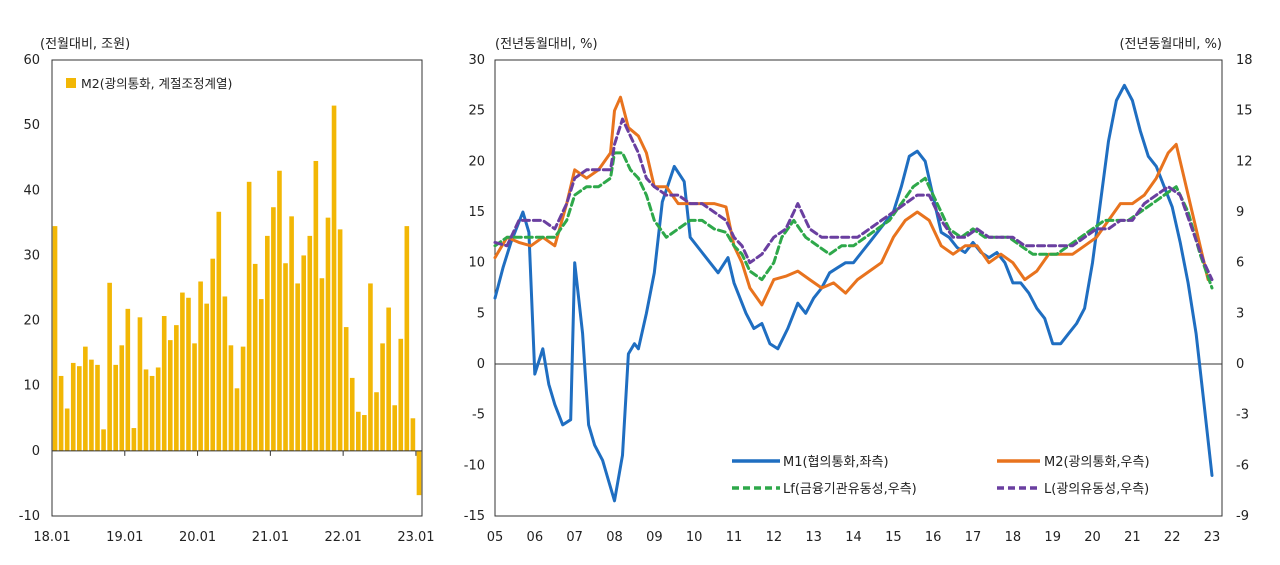 This screenshot has height=565, width=1280. I want to click on right-right-y-tick: 6, so click(1240, 263).